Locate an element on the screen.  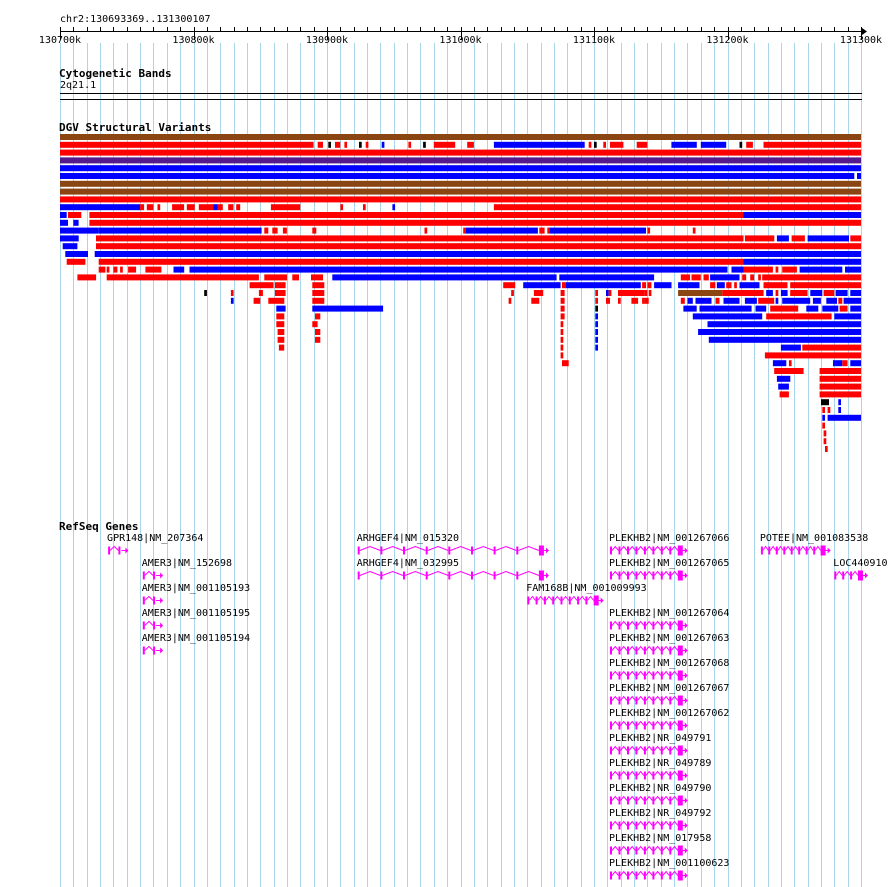
gene-label: PLEKHB2|NM_017958 is located at coordinates (660, 838).